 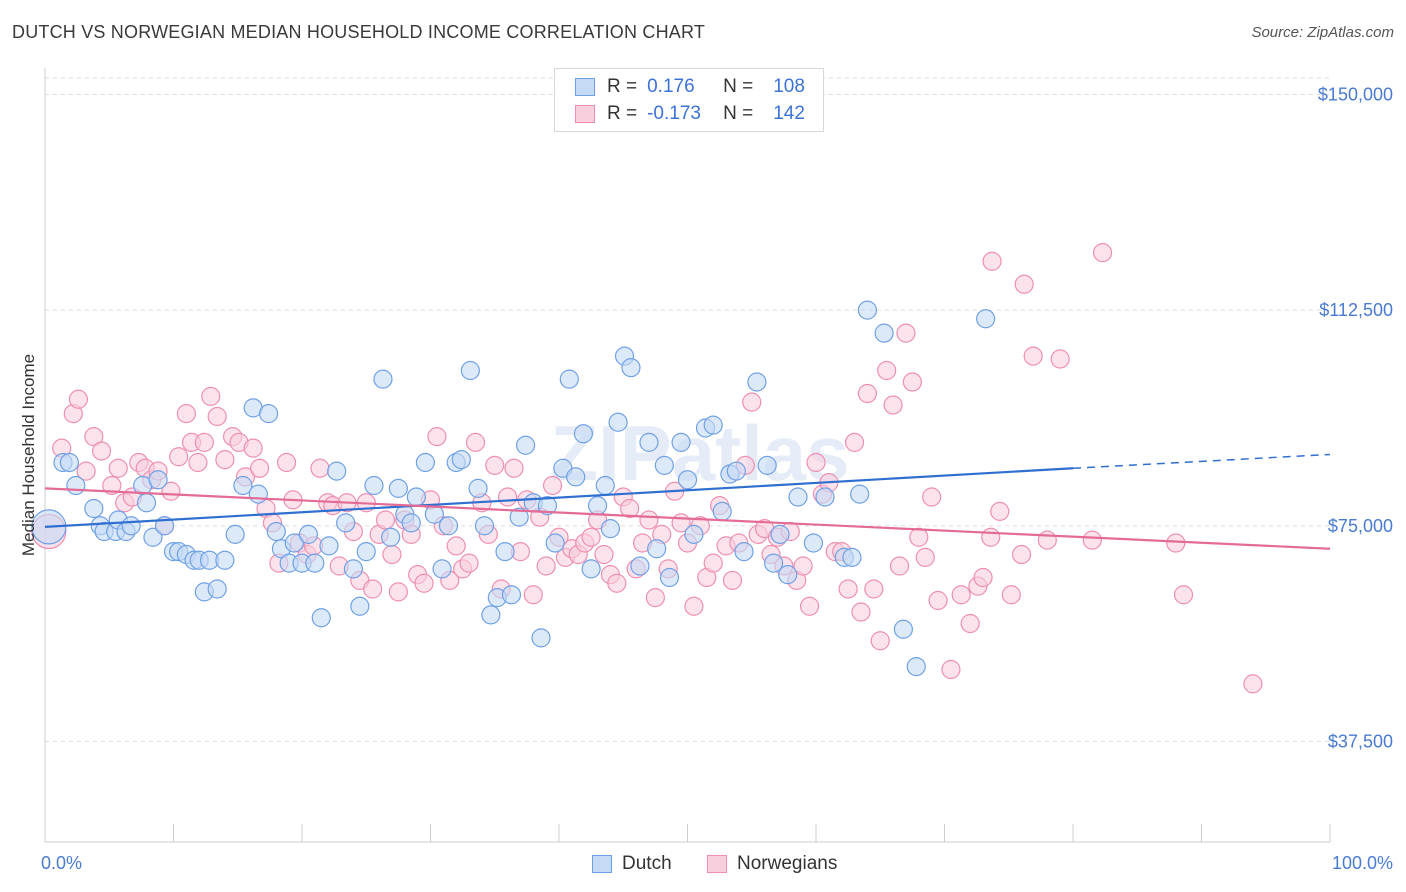 What do you see at coordinates (622, 113) in the screenshot?
I see `legend-r-label: R =` at bounding box center [622, 113].